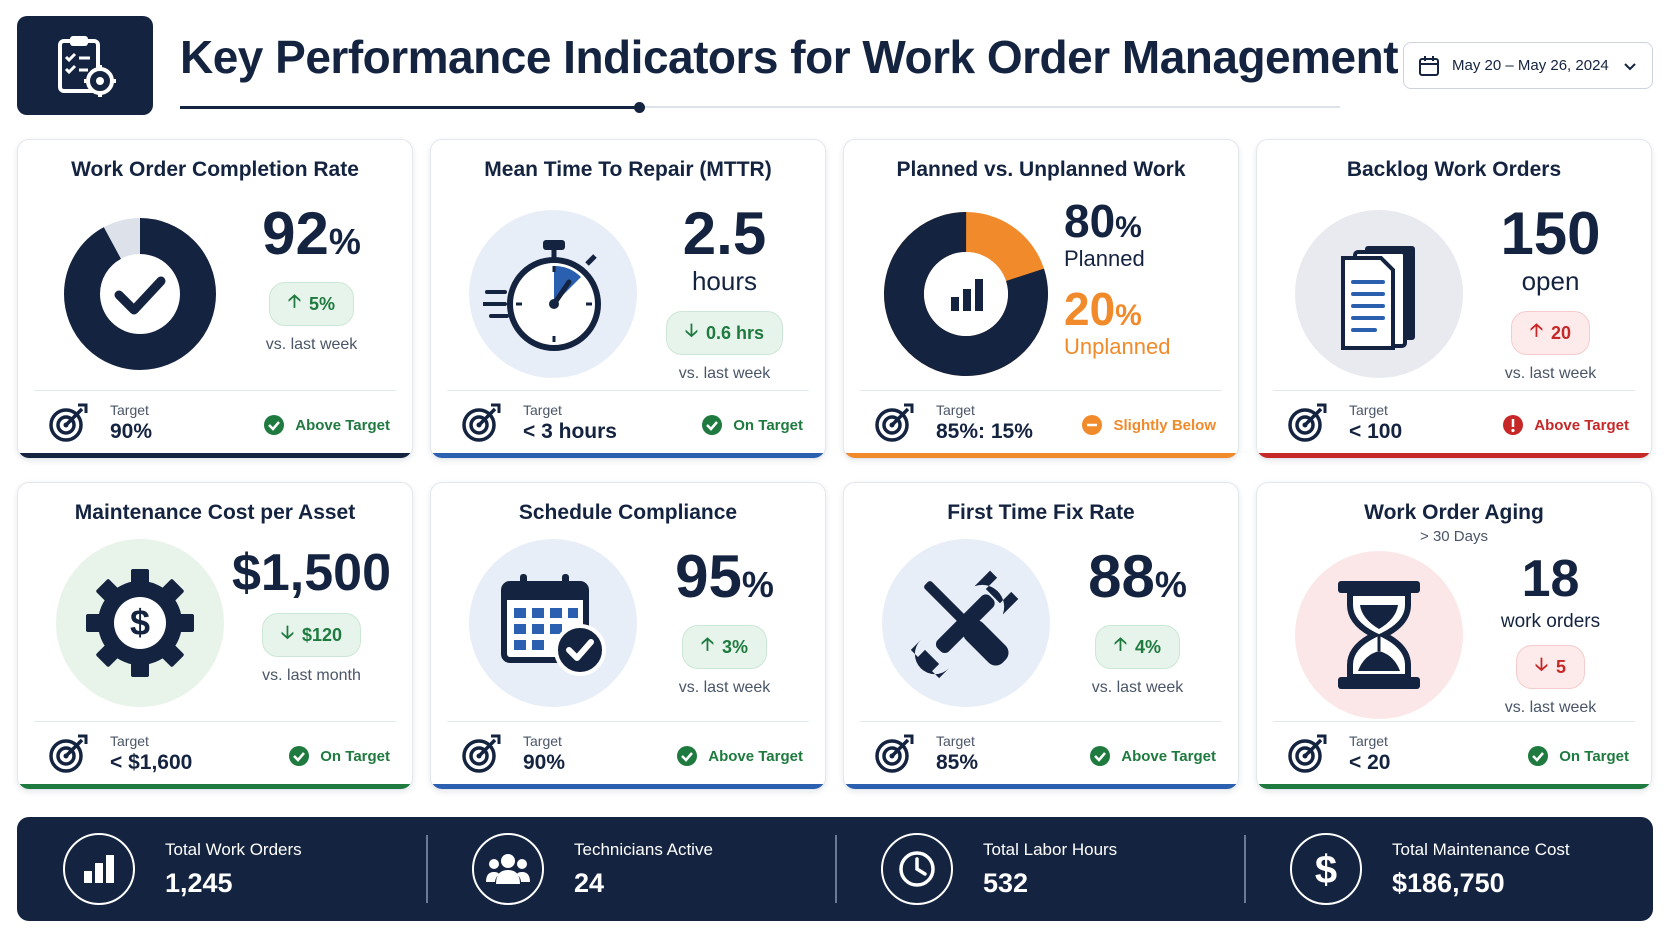 This screenshot has height=941, width=1672. Describe the element at coordinates (1528, 65) in the screenshot. I see `date-range-picker: May 20 – May 26, 2024` at that location.